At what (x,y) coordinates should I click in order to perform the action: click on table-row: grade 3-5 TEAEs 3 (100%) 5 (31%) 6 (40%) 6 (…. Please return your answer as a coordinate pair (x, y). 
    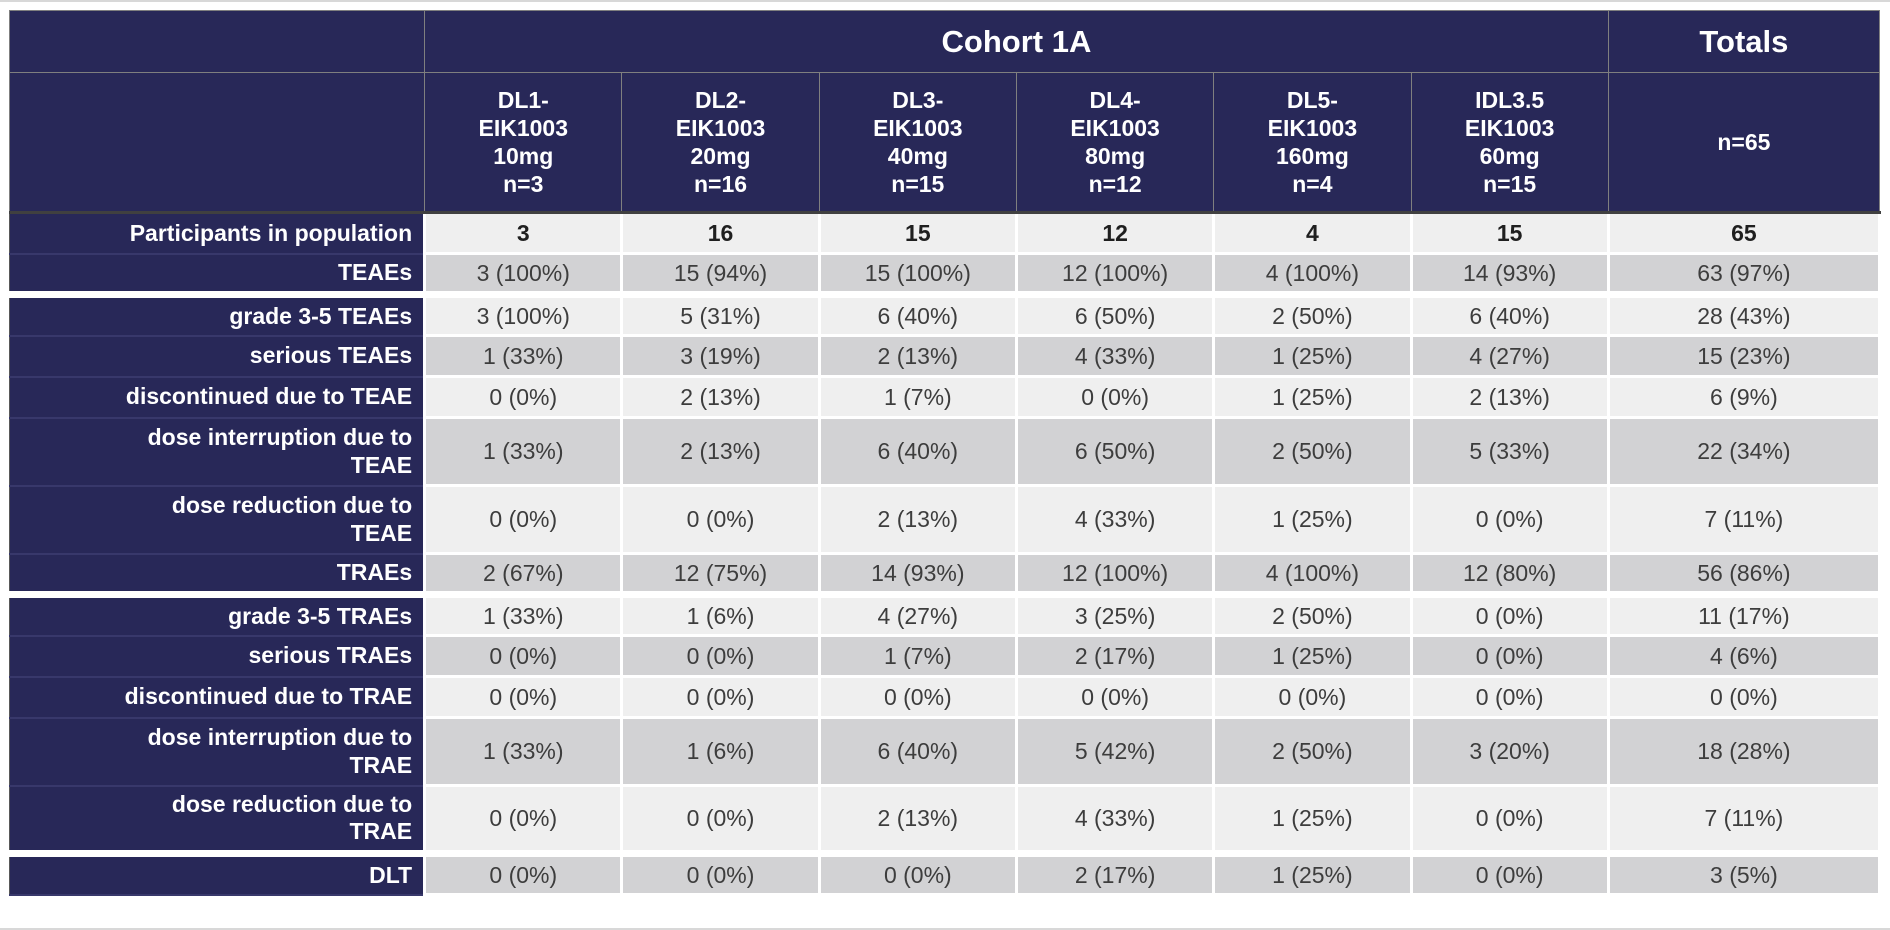
    Looking at the image, I should click on (945, 314).